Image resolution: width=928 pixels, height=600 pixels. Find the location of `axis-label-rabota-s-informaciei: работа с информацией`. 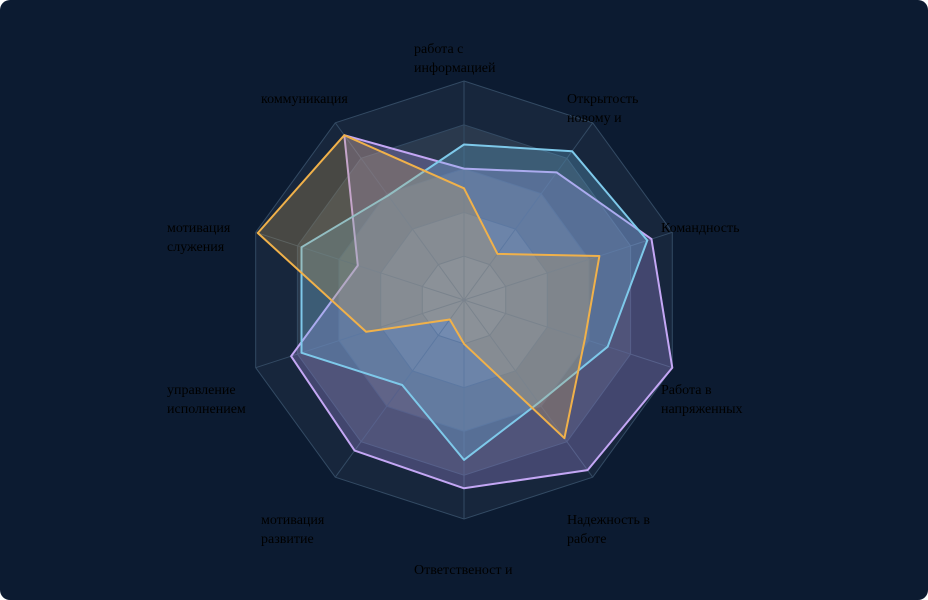

axis-label-rabota-s-informaciei: работа с информацией is located at coordinates (455, 59).